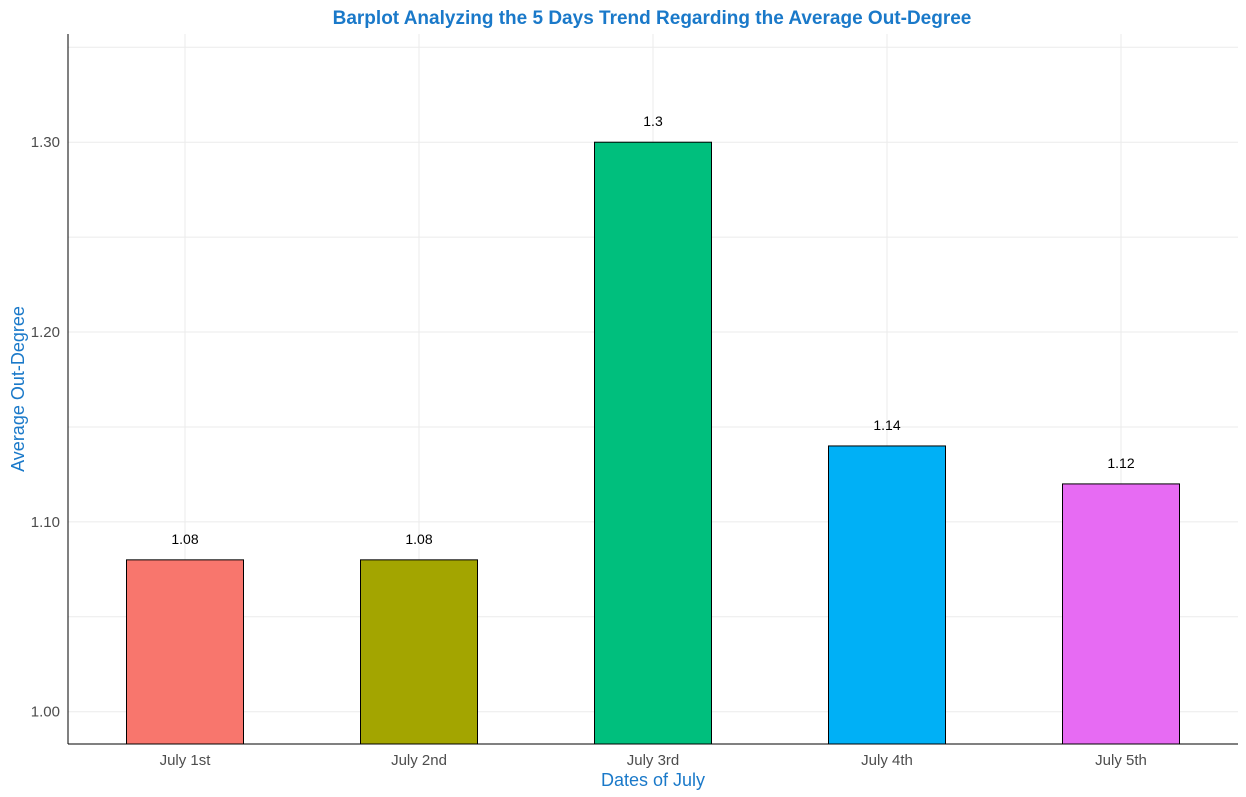 The height and width of the screenshot is (797, 1246). I want to click on x-tick-label: July 3rd, so click(653, 760).